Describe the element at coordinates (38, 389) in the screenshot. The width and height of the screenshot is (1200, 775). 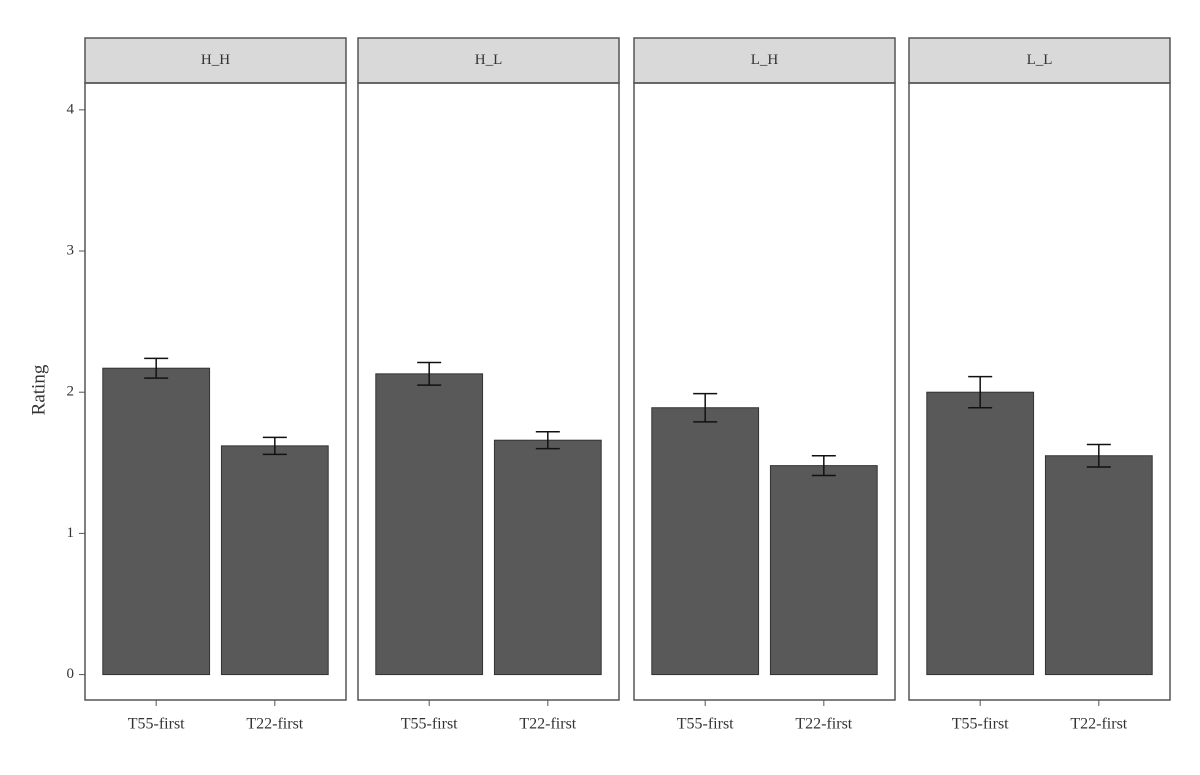
I see `y-axis-label: Rating` at that location.